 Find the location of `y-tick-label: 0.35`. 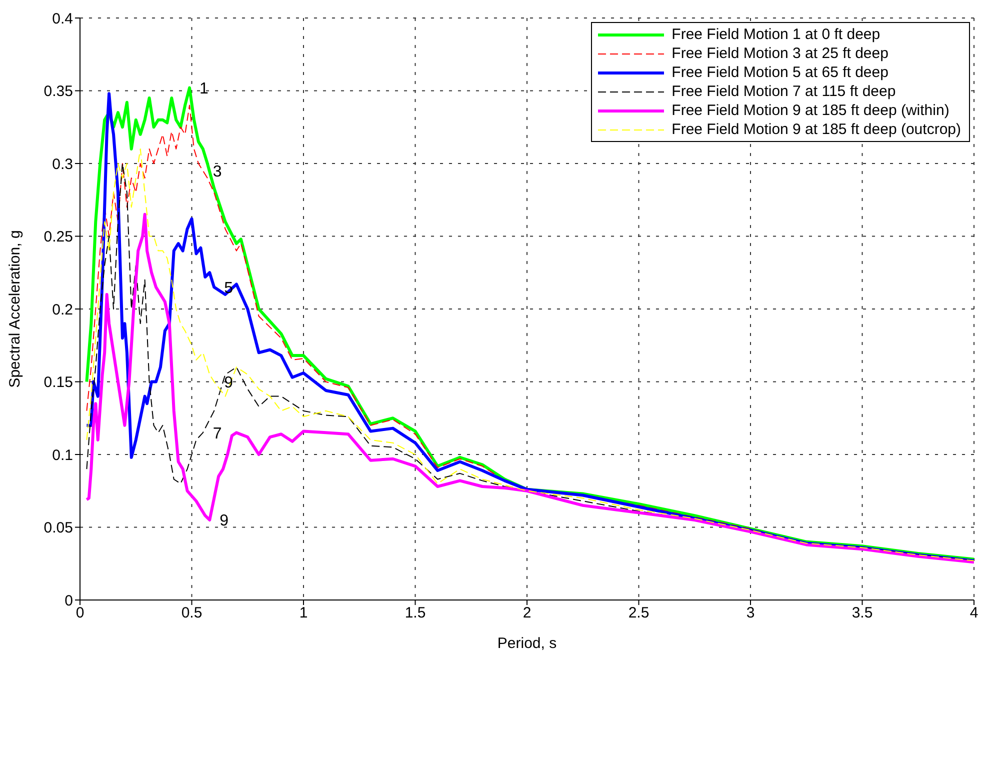

y-tick-label: 0.35 is located at coordinates (58, 91).